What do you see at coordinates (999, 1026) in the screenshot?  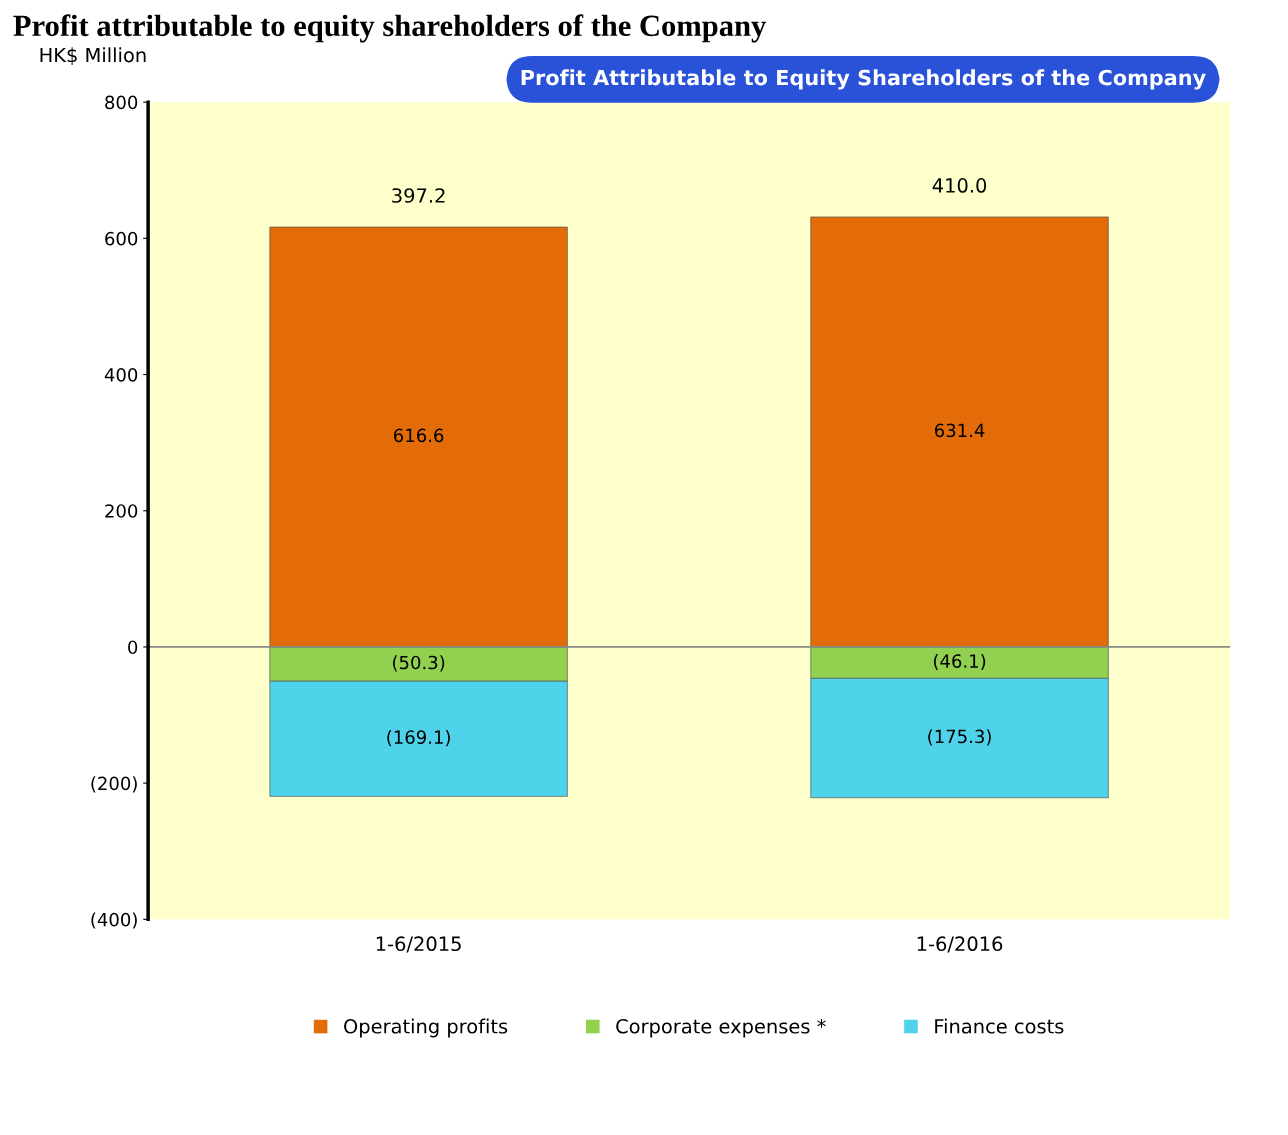 I see `legend-label: Finance costs` at bounding box center [999, 1026].